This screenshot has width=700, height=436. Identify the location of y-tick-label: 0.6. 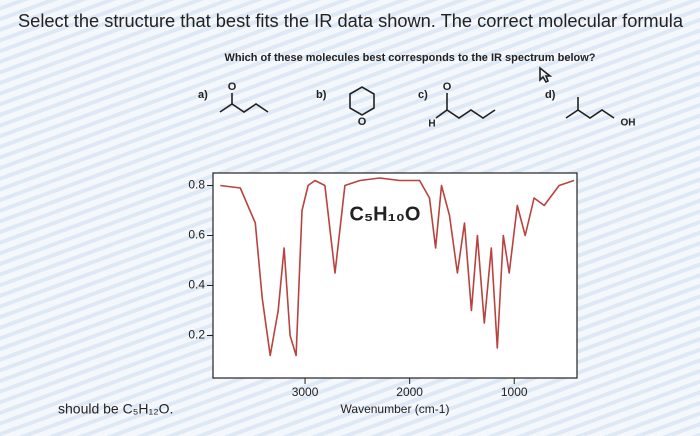
(196, 235).